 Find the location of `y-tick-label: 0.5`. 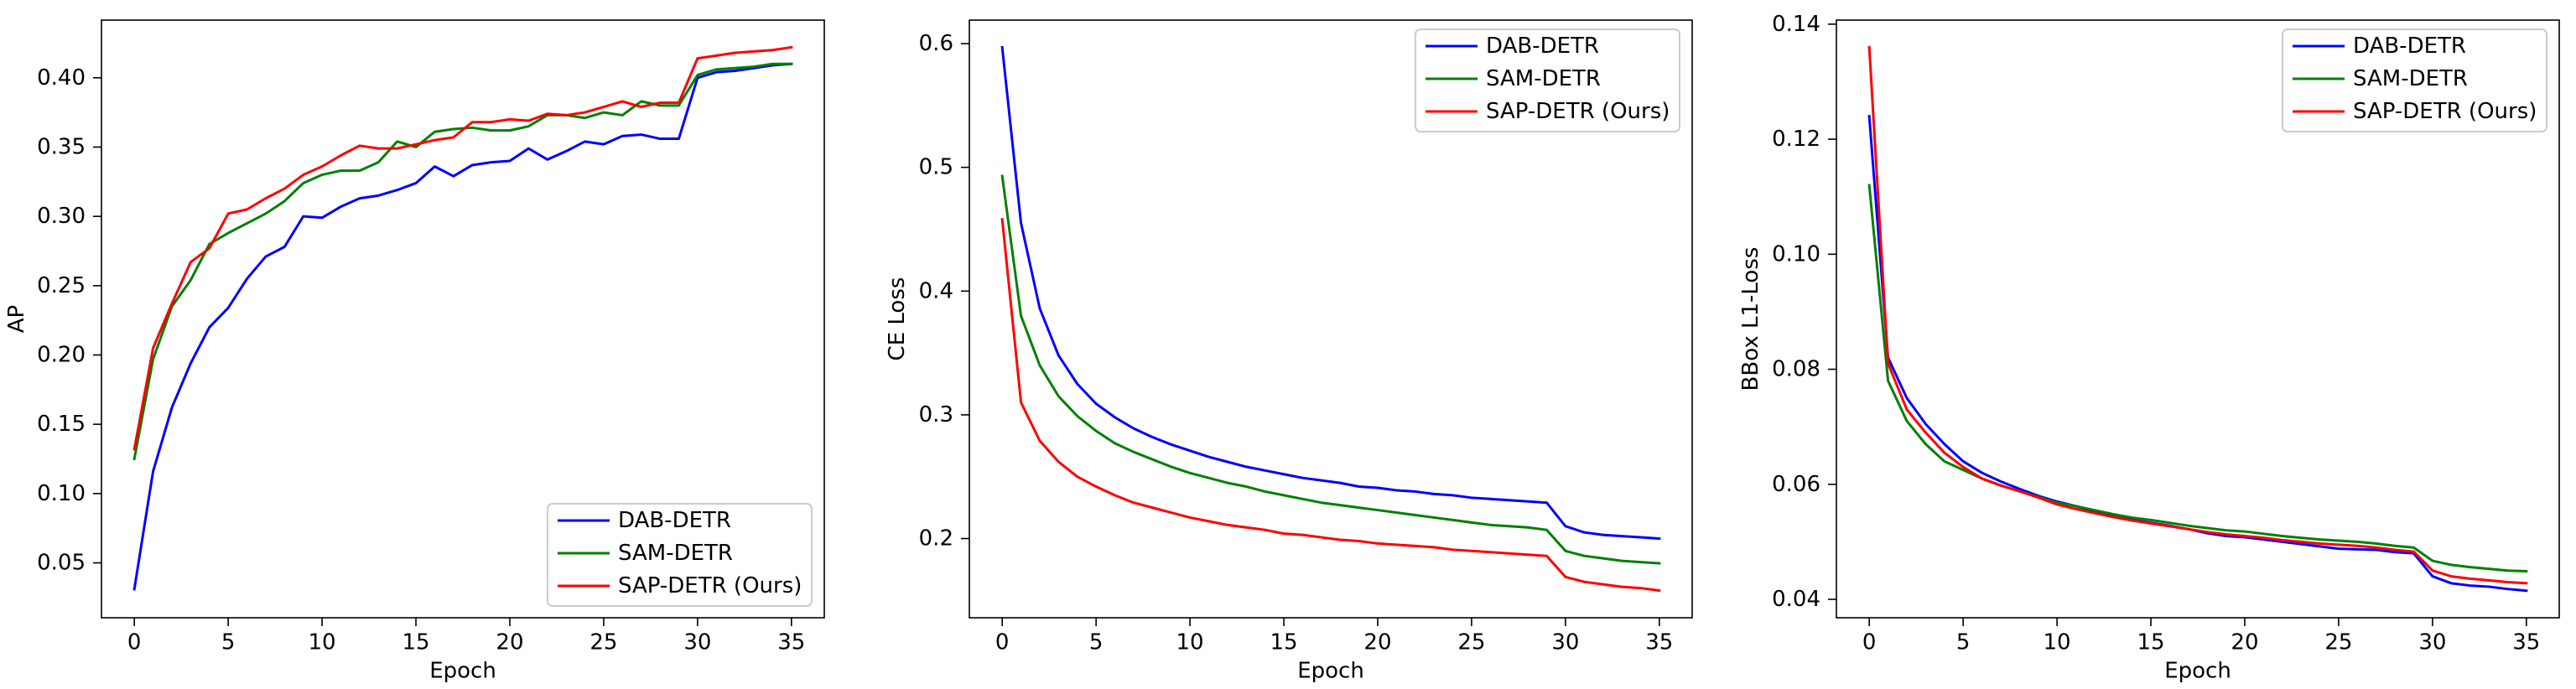

y-tick-label: 0.5 is located at coordinates (936, 168).